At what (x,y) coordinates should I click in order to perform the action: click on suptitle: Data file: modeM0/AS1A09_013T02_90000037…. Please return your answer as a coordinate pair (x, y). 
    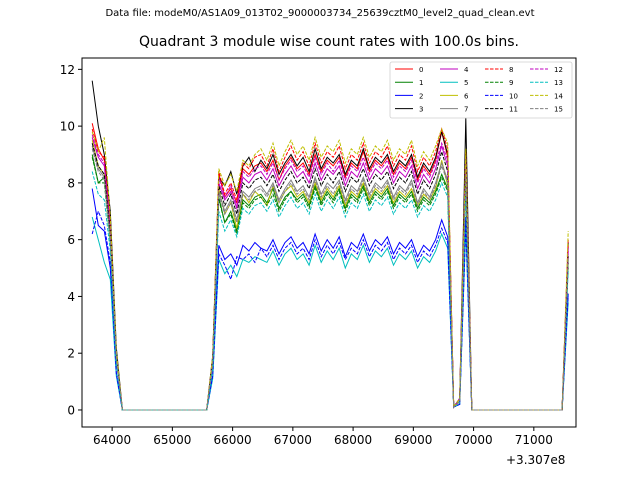
    Looking at the image, I should click on (320, 13).